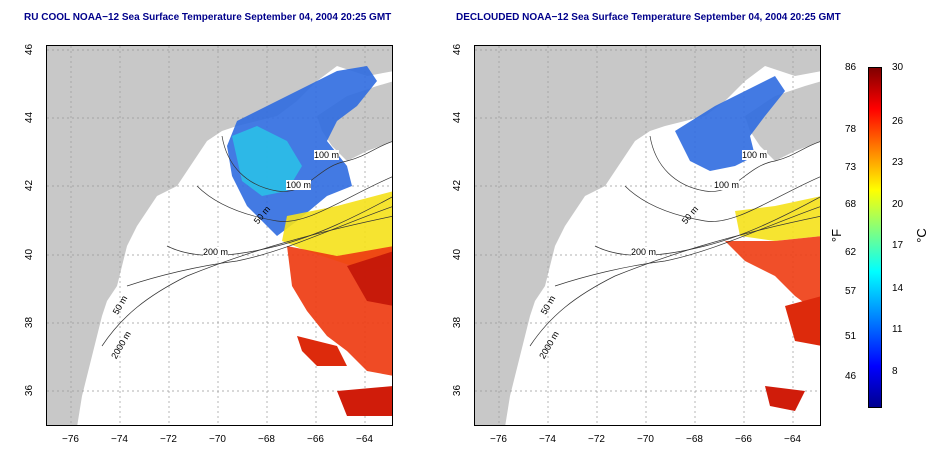  I want to click on right-x-tick-74: −74, so click(547, 439).